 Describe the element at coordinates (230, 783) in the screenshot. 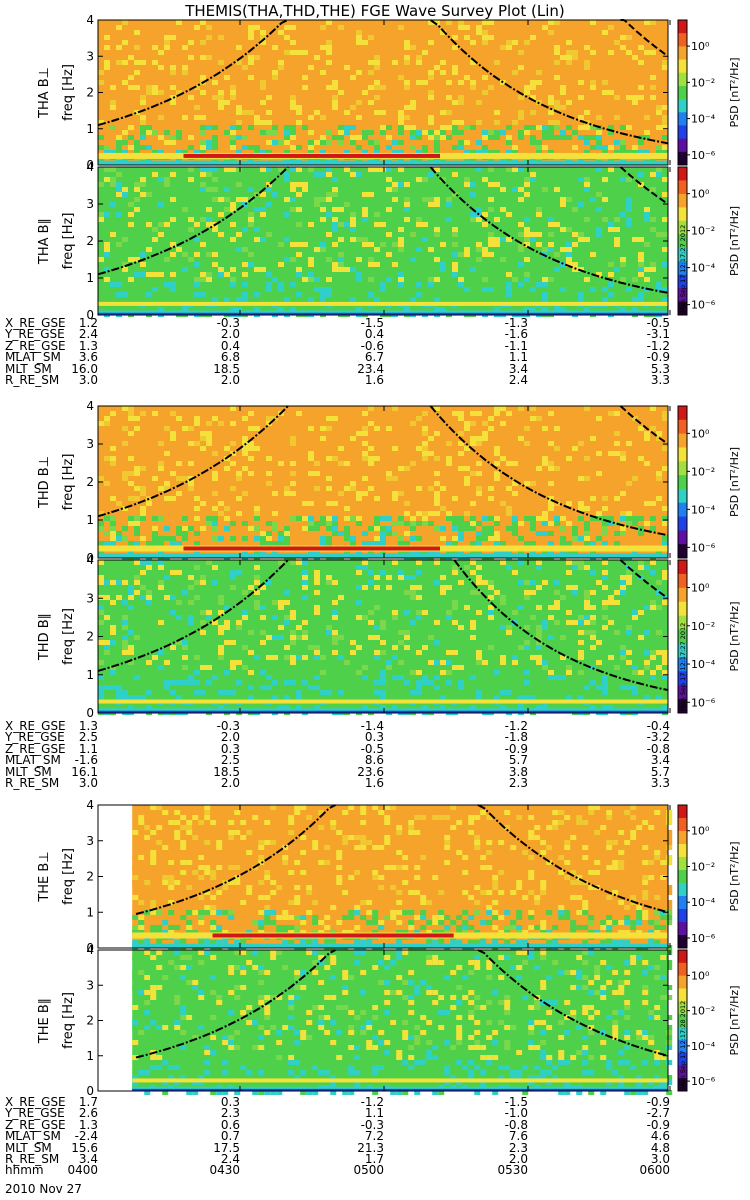

I see `ephemeris-value: 2.0` at that location.